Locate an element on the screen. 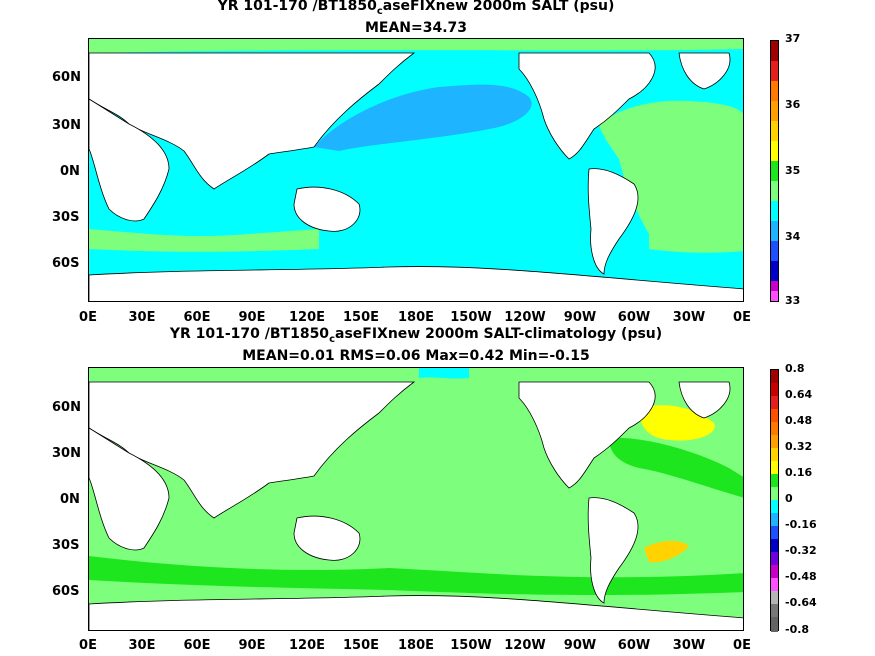  top-lon-label: 90E is located at coordinates (252, 317).